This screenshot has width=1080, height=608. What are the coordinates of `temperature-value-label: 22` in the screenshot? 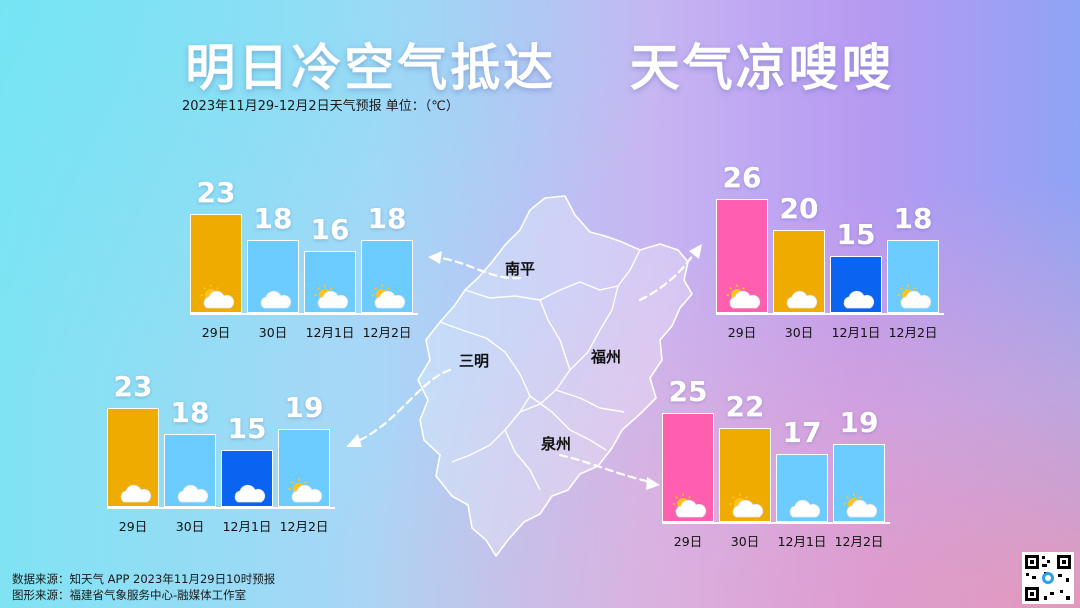 It's located at (745, 407).